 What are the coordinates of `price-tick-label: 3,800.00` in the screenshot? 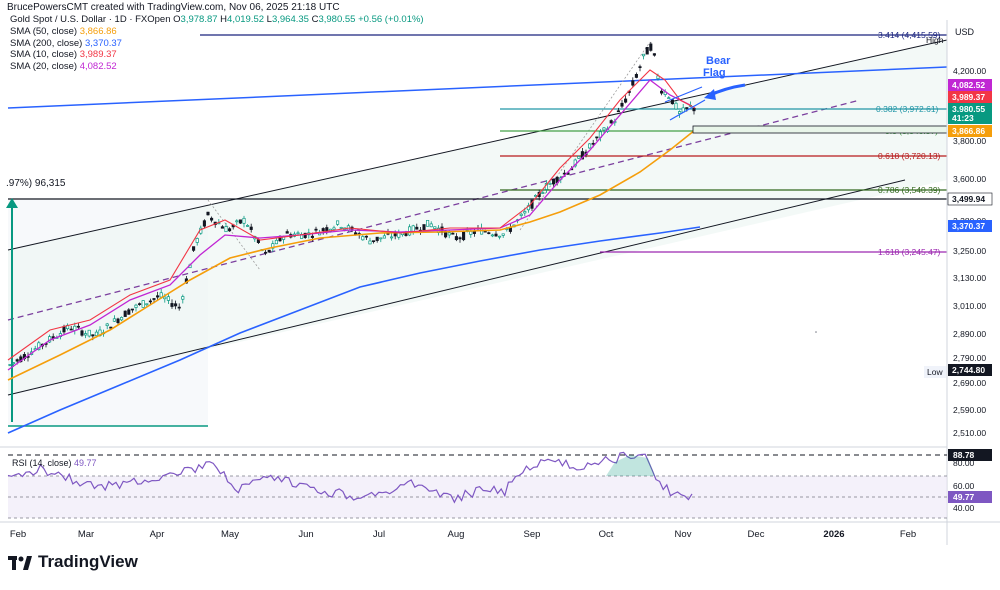 It's located at (969, 141).